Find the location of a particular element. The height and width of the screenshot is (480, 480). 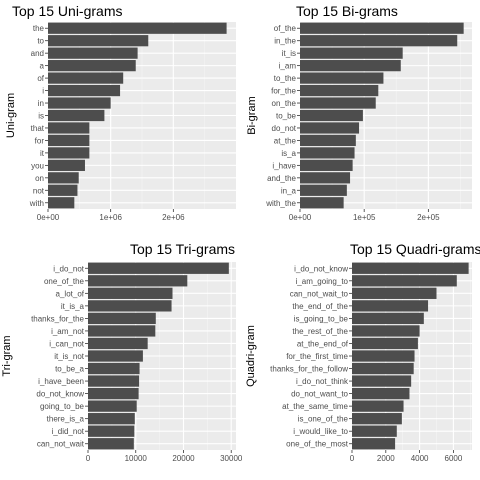

bi-x-tick-label: 2e+05 is located at coordinates (428, 217).